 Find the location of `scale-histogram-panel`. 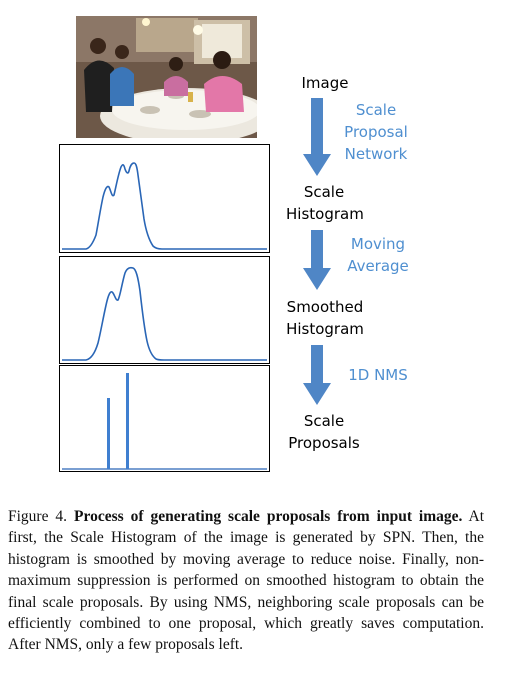

scale-histogram-panel is located at coordinates (164, 198).